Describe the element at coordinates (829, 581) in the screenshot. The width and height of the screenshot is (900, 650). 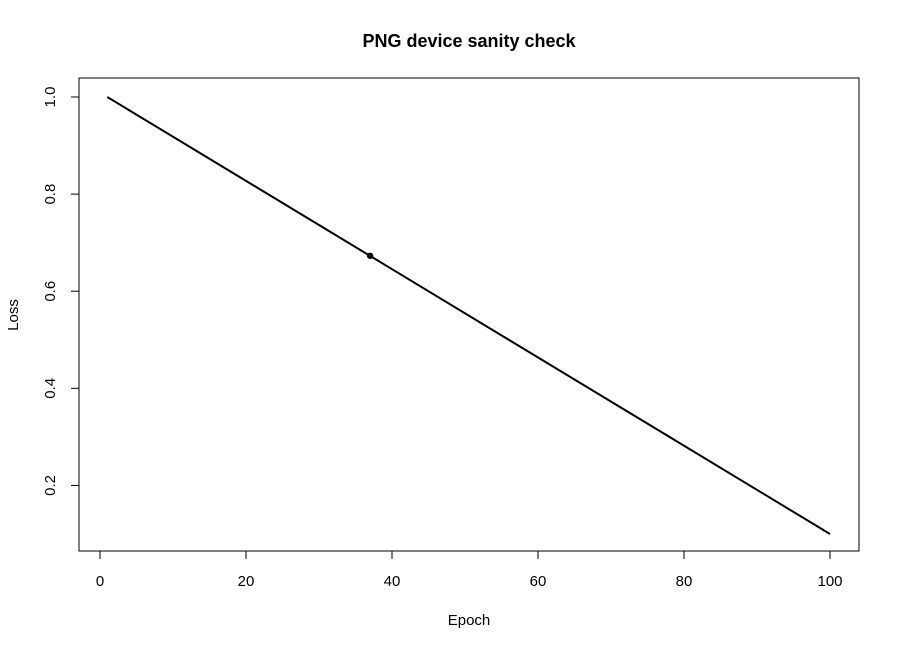
I see `x-tick-label: 100` at that location.